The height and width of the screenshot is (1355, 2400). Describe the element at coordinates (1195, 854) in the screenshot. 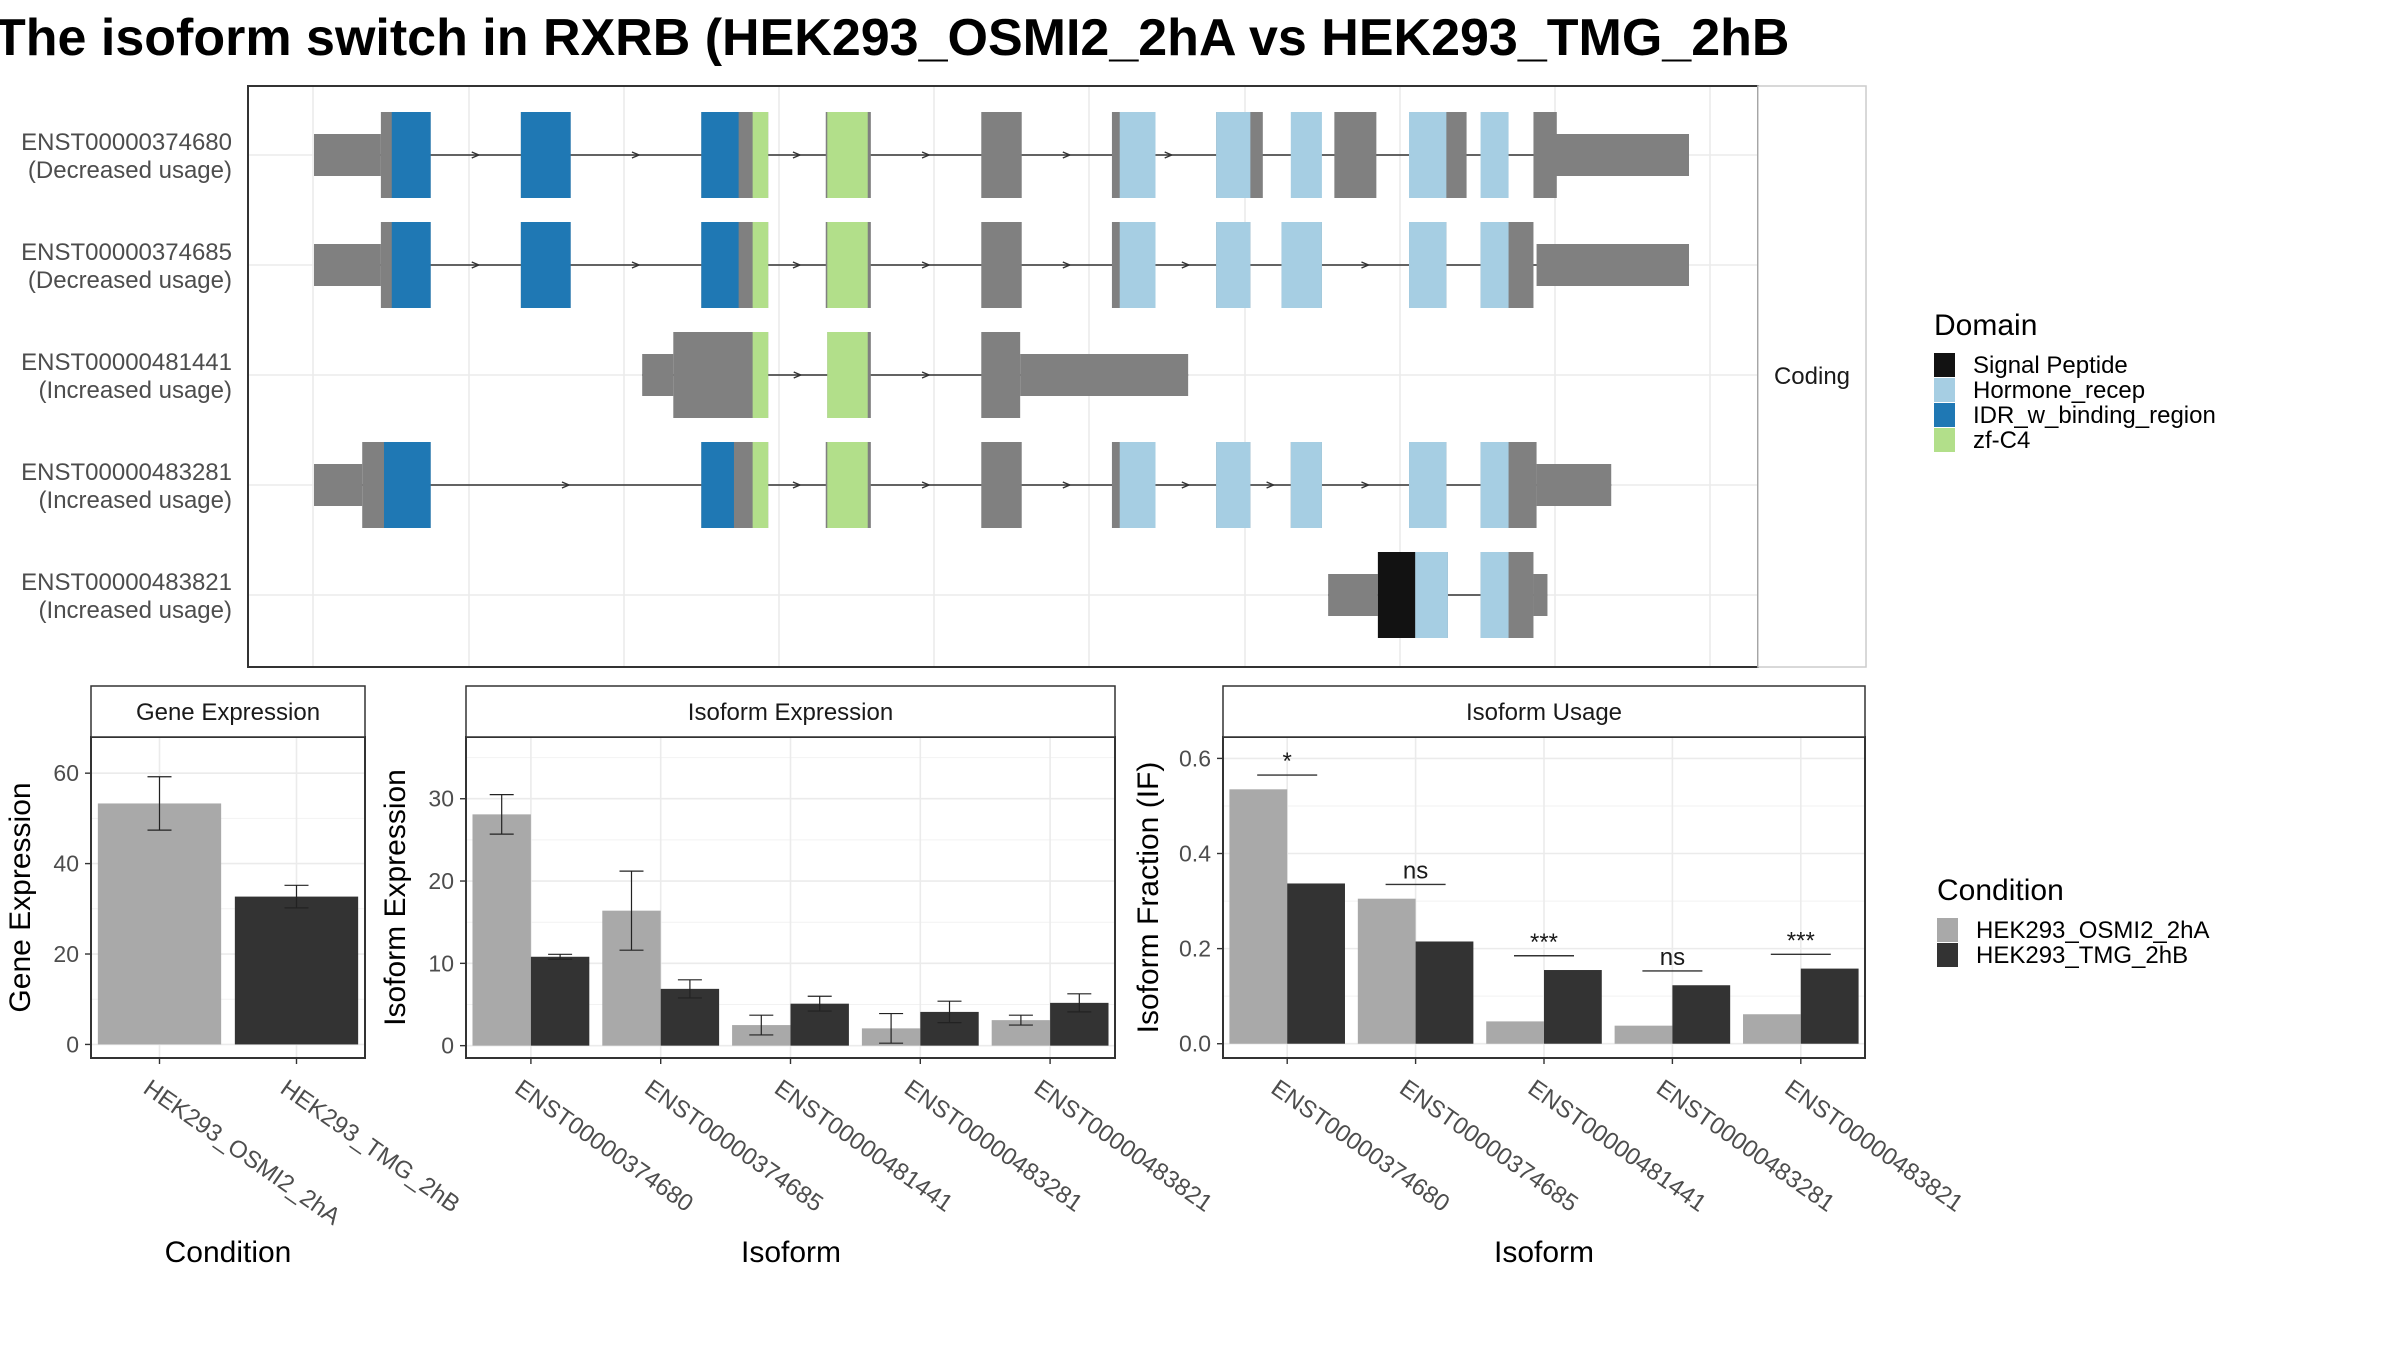

I see `y-tick-label: 0.4` at that location.